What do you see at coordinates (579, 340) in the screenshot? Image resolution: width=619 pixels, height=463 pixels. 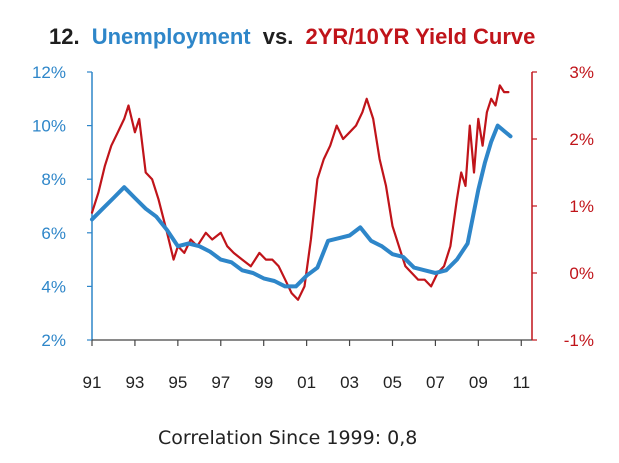 I see `right-tick-label: -1%` at bounding box center [579, 340].